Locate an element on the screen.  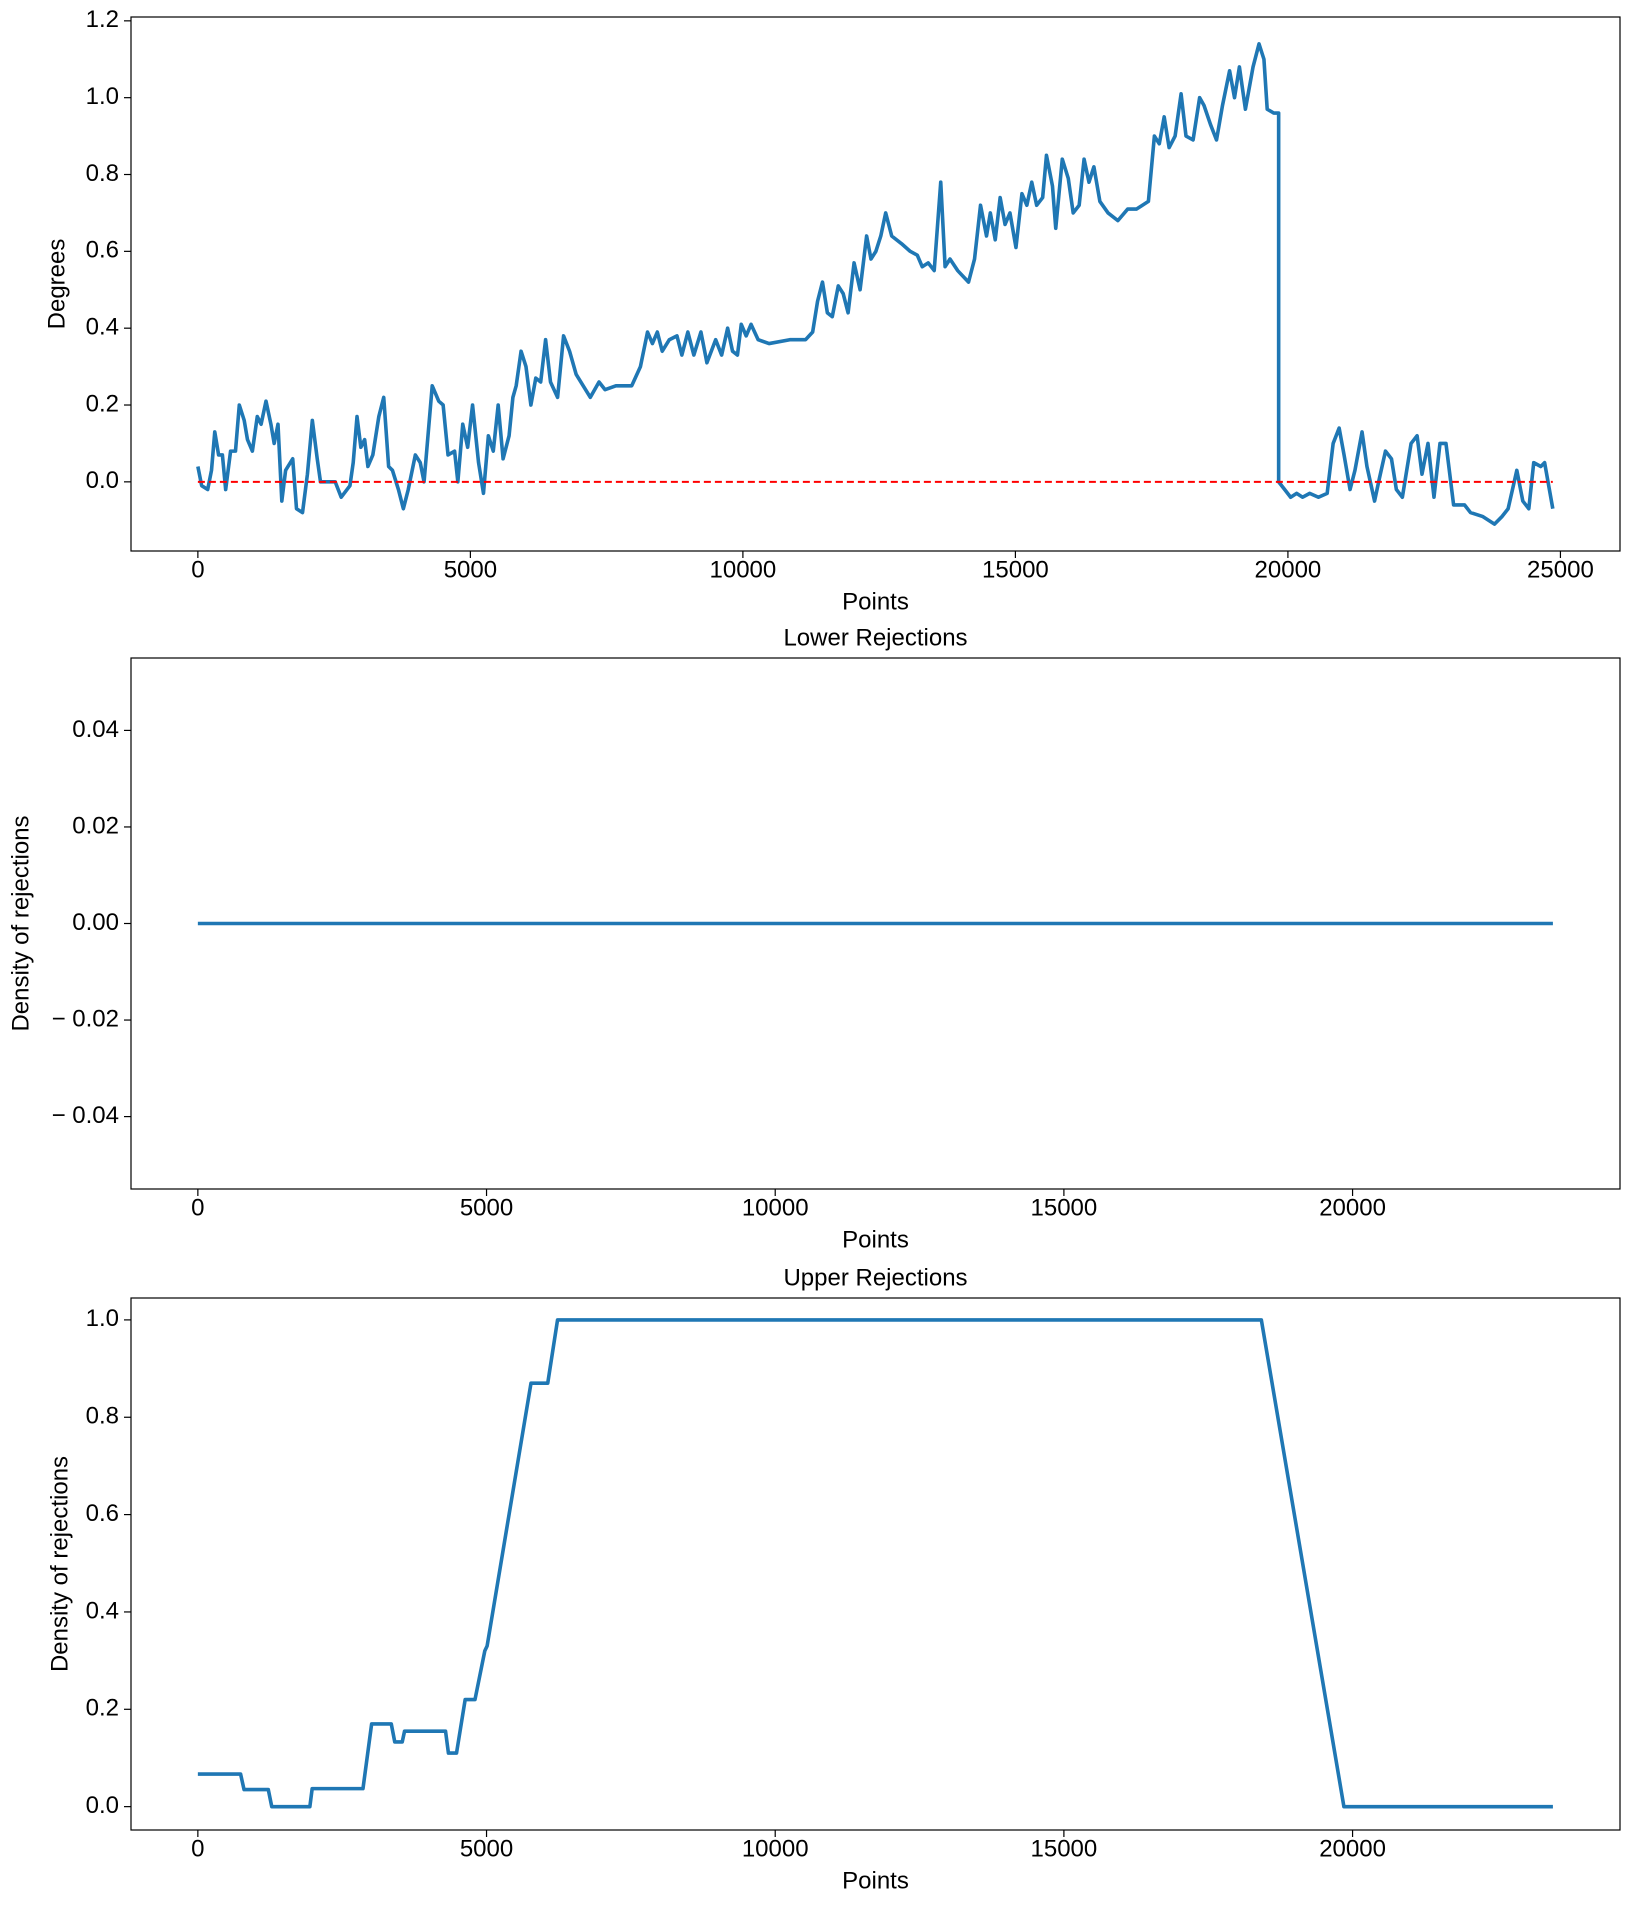
y-axis-label: Degrees is located at coordinates (56, 284).